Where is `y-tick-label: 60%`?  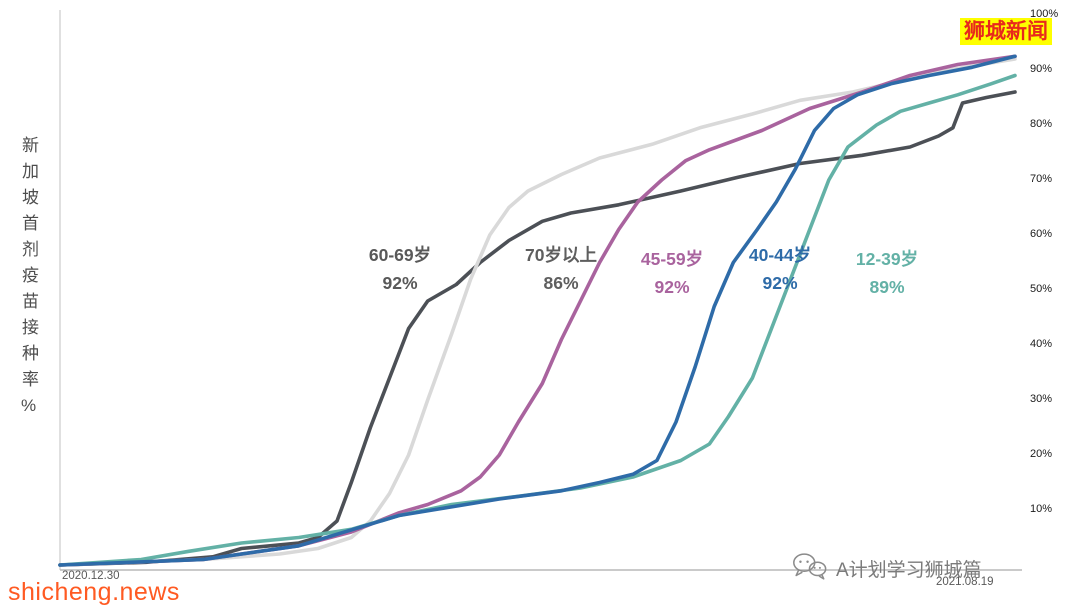
y-tick-label: 60% is located at coordinates (1041, 234).